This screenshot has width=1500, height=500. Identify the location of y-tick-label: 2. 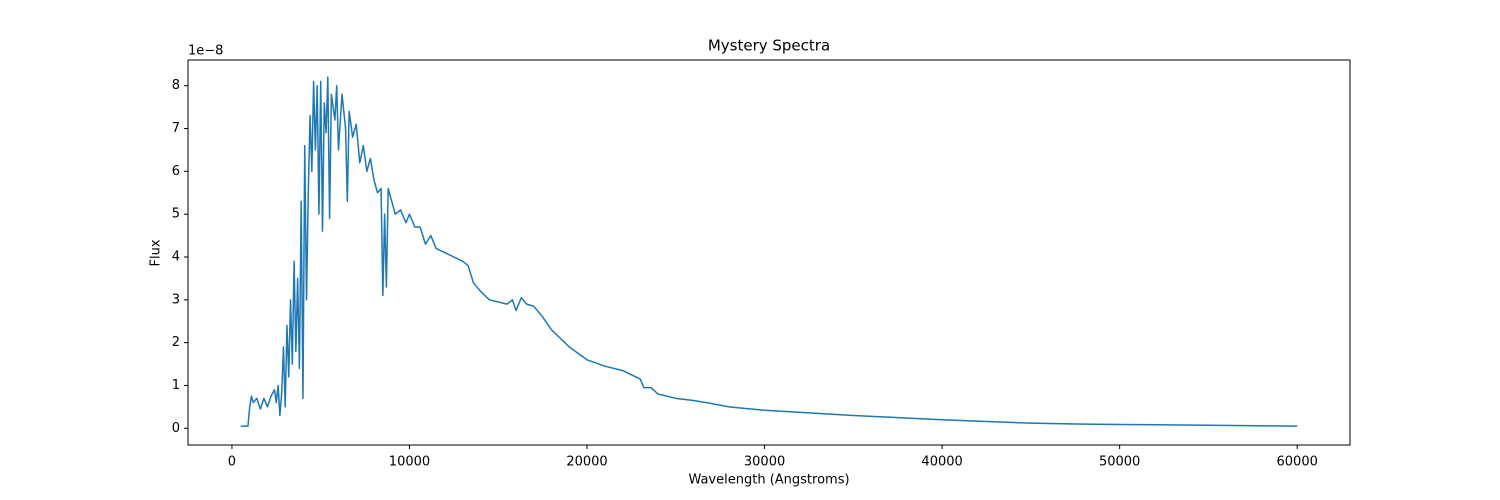
(176, 342).